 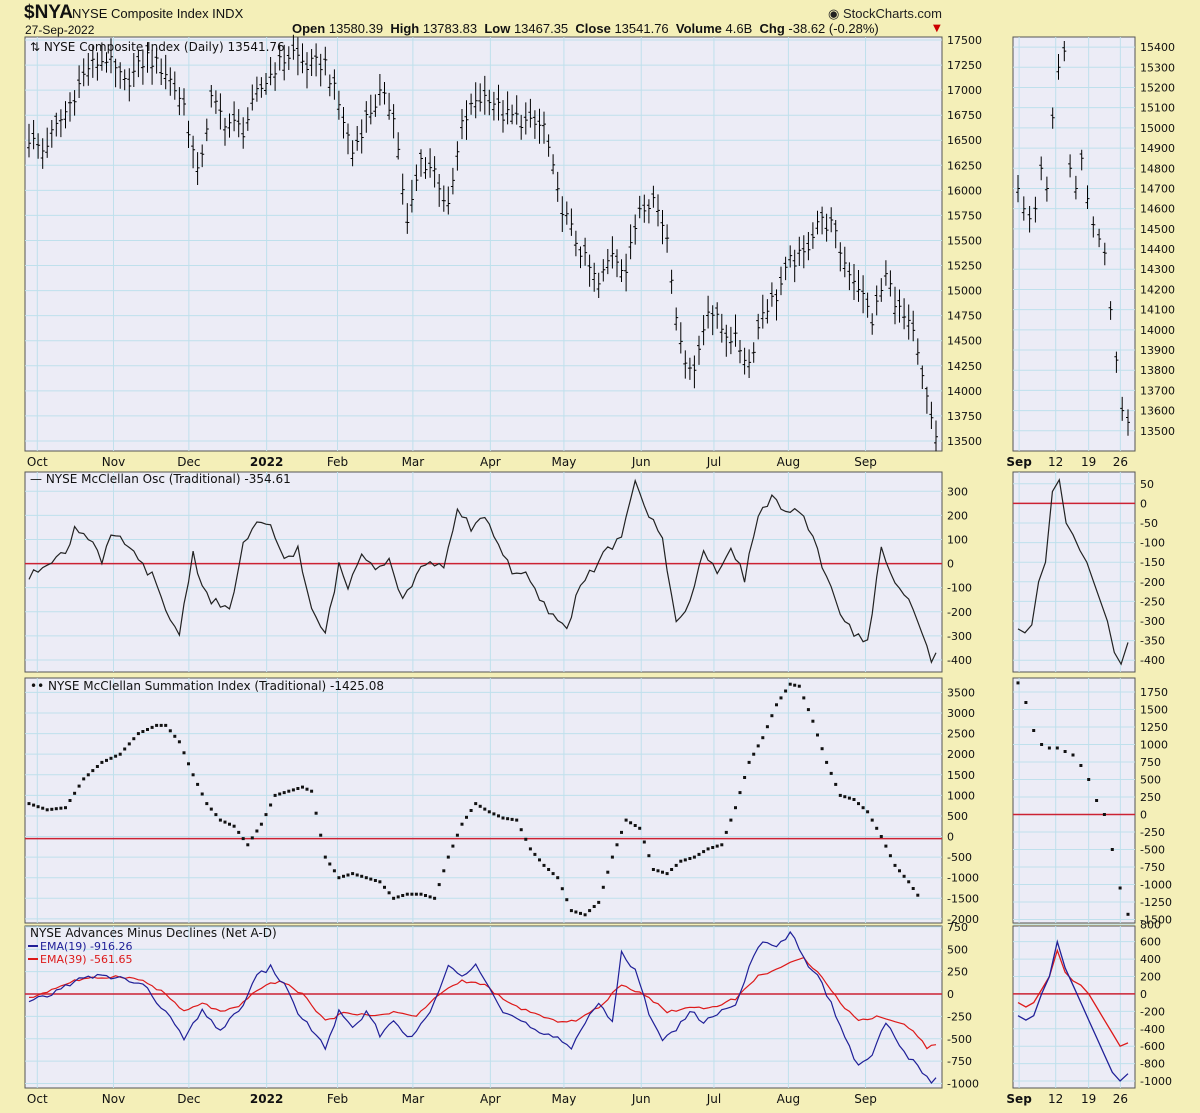 What do you see at coordinates (1157, 249) in the screenshot?
I see `side-y-tick-label-price-9: 14400` at bounding box center [1157, 249].